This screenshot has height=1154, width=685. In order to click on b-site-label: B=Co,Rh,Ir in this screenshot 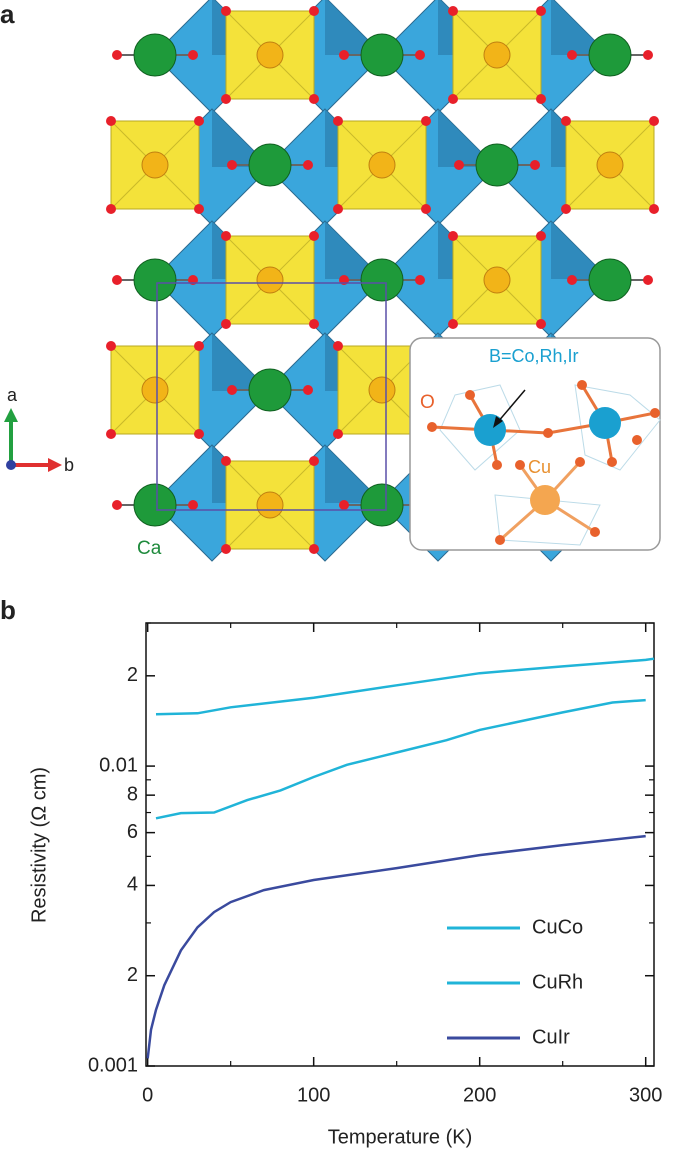, I will do `click(534, 356)`.